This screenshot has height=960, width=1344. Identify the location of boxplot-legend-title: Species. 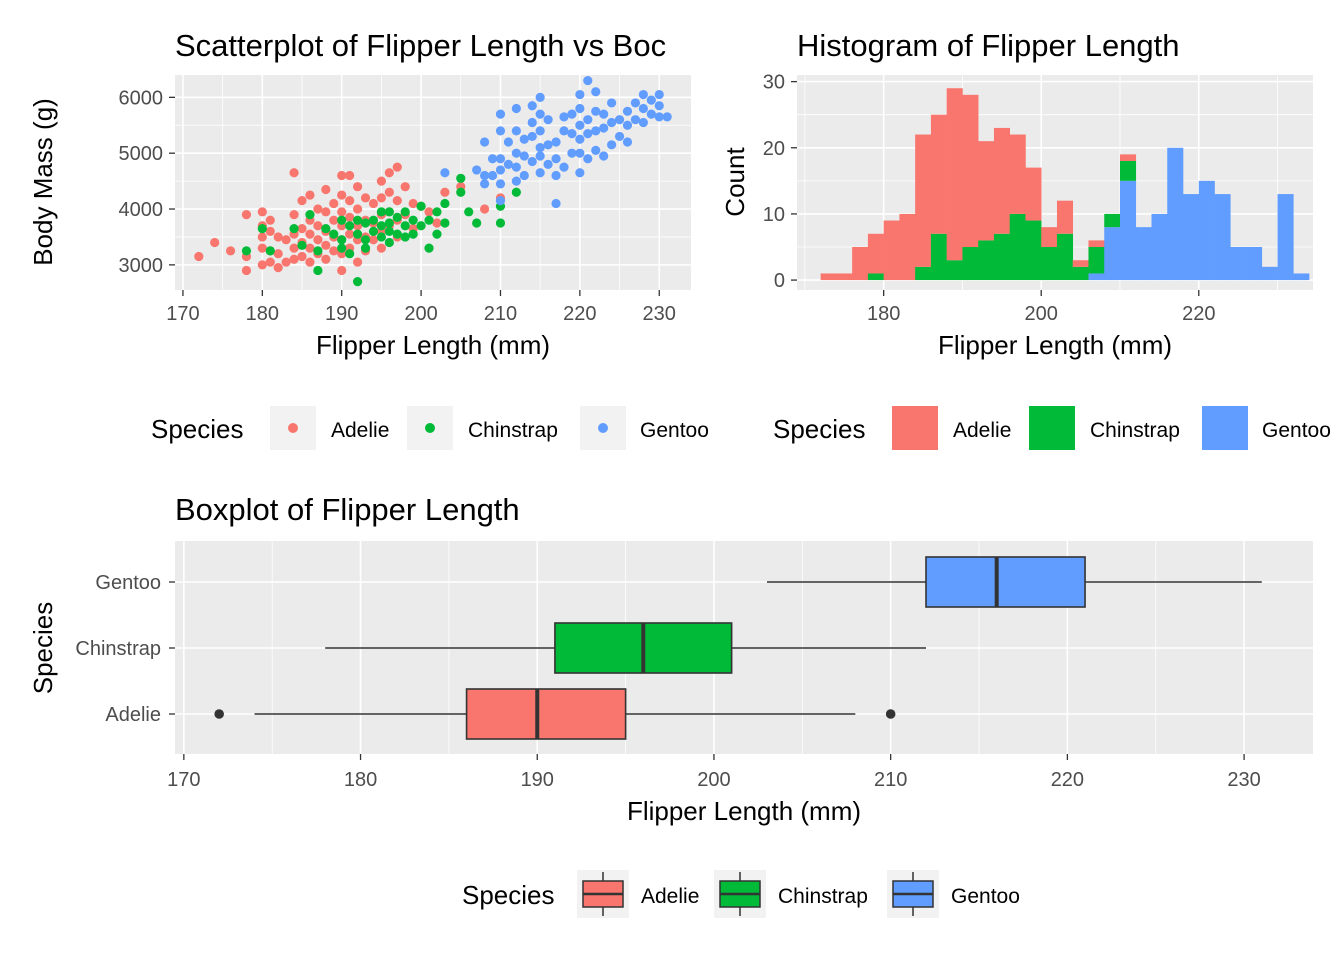
(508, 895).